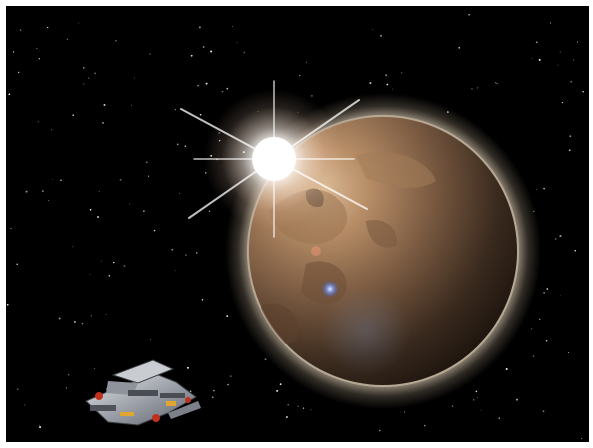  I want to click on lens-spot, so click(330, 289).